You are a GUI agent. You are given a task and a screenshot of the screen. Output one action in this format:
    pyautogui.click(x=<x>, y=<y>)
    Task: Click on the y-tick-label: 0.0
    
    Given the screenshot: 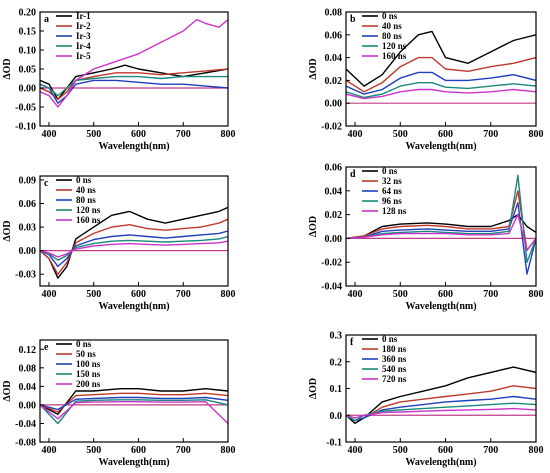 What is the action you would take?
    pyautogui.click(x=336, y=416)
    